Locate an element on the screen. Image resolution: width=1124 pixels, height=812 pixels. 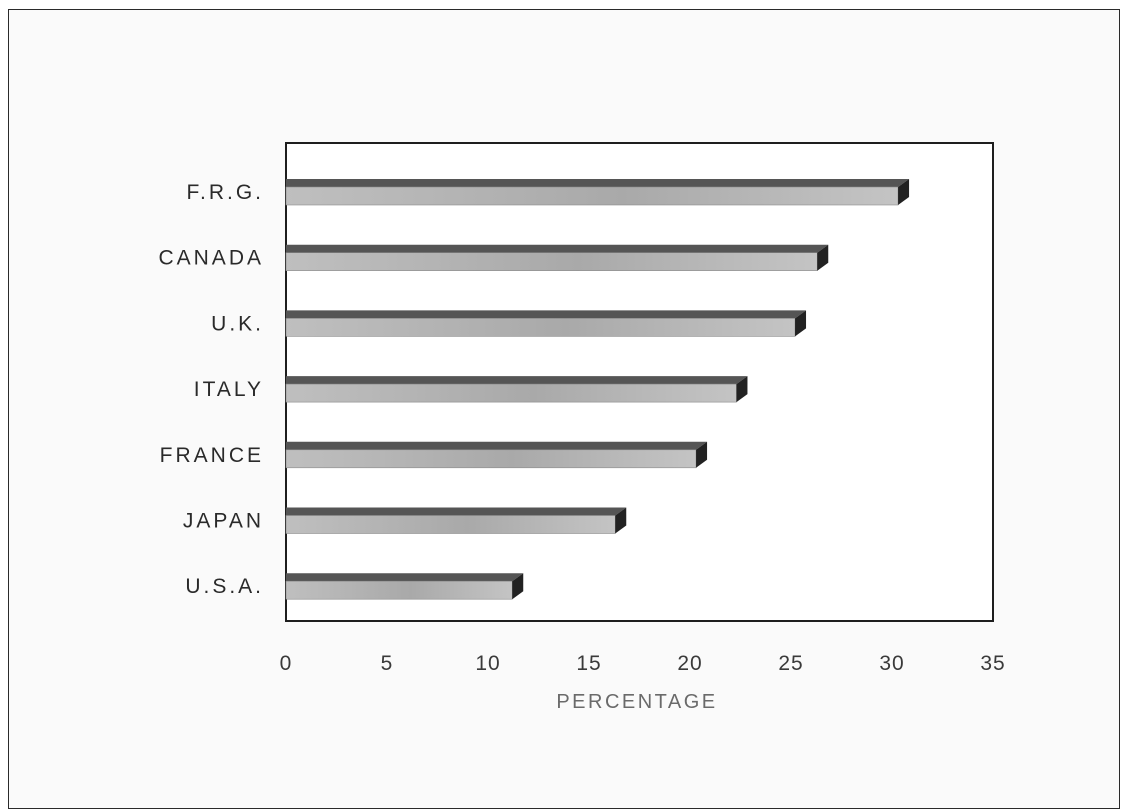
x-axis-title: PERCENTAGE is located at coordinates (636, 702).